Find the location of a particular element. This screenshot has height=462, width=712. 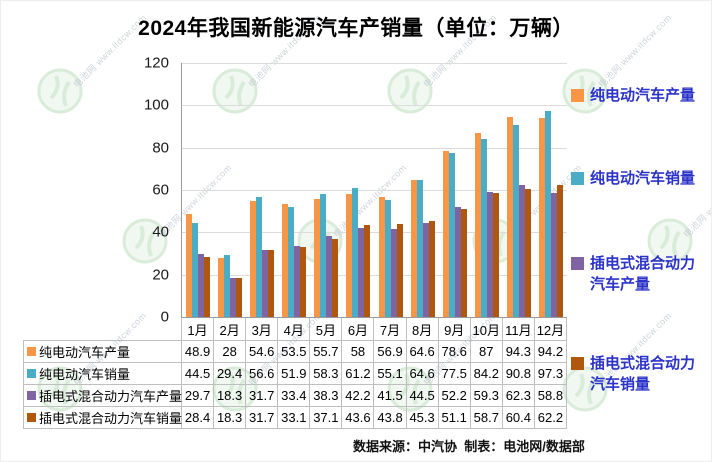

y-tick-label: 120 is located at coordinates (156, 63).